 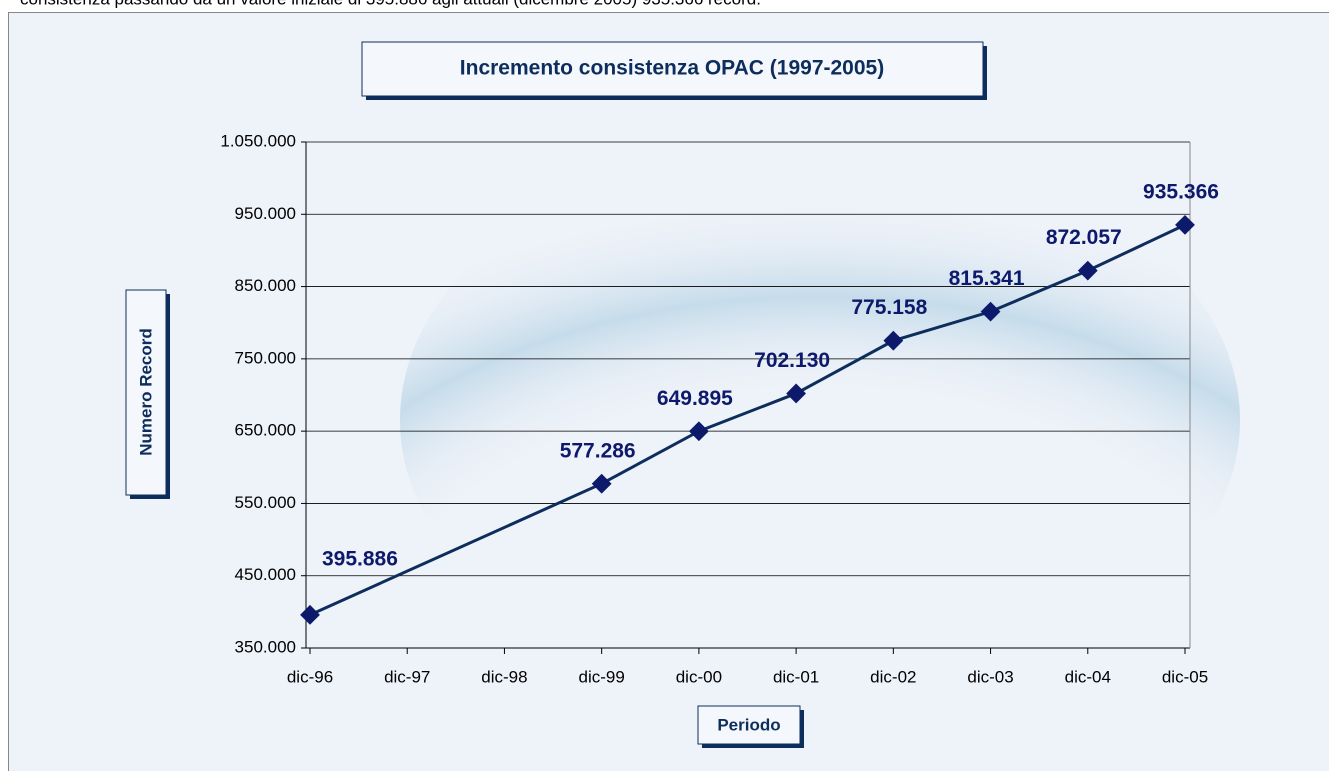 I want to click on data-label: 815.341, so click(x=987, y=278).